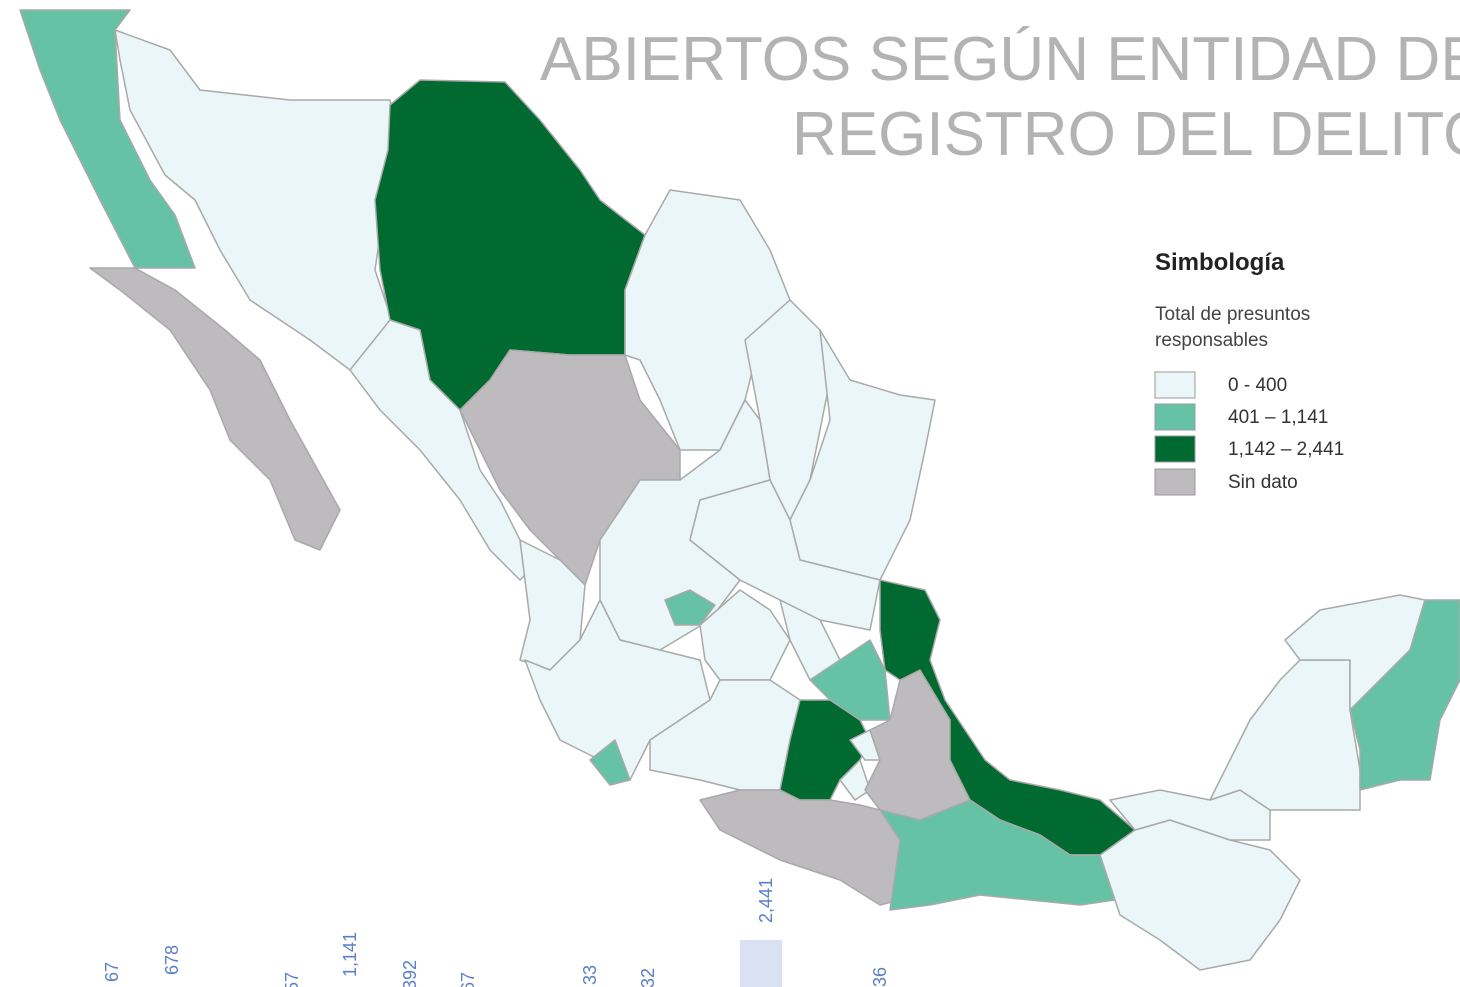 This screenshot has width=1460, height=987. I want to click on legend-label: 1,142 – 2,441, so click(1286, 449).